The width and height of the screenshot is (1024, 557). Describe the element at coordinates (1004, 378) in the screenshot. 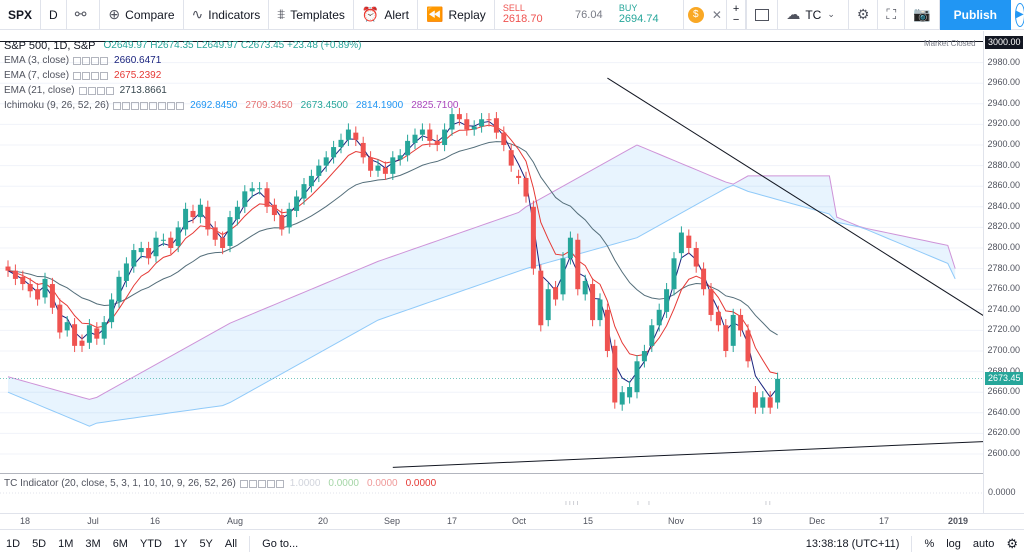

I see `current-price-label: 2673.45` at that location.